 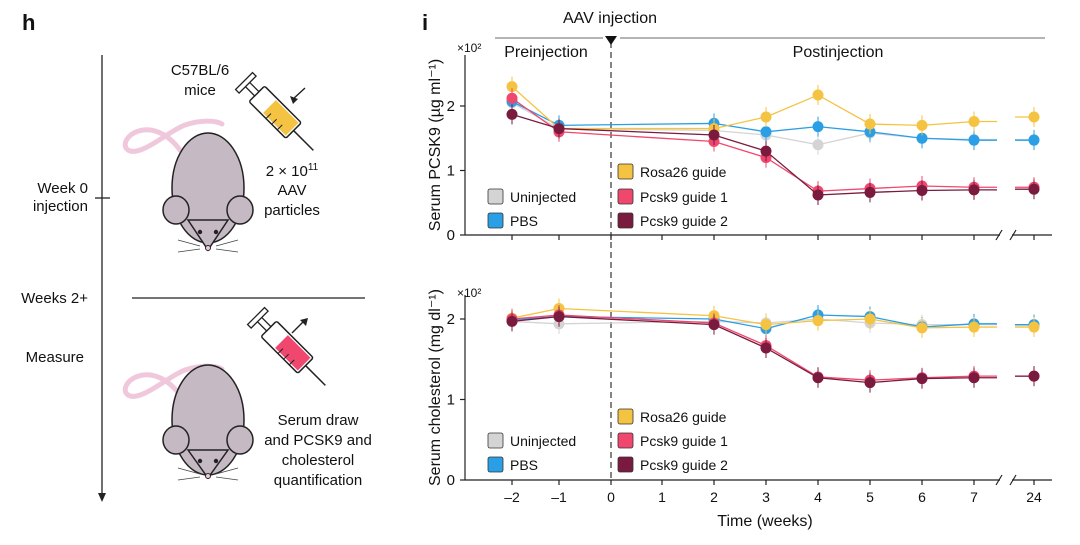 I want to click on x-tick-label: 5, so click(x=870, y=497).